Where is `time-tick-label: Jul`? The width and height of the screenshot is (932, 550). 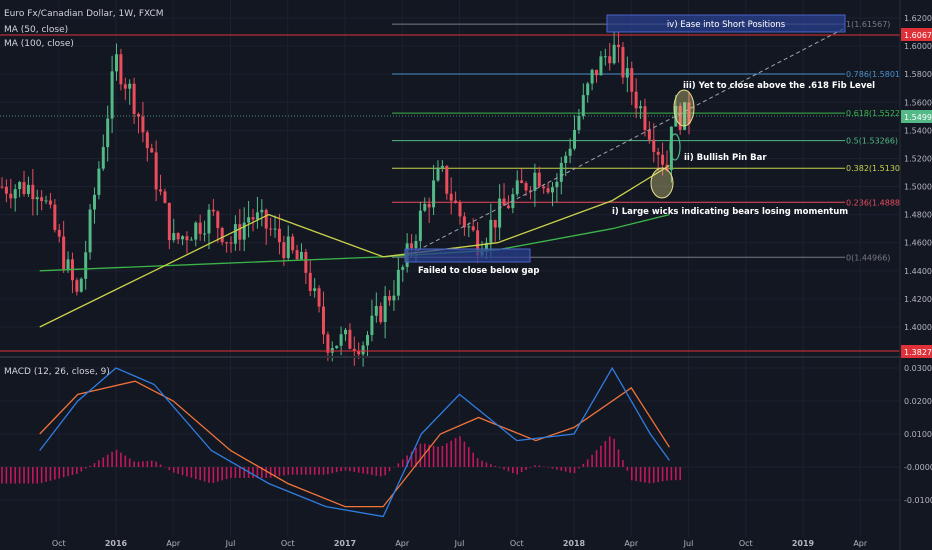 time-tick-label: Jul is located at coordinates (688, 543).